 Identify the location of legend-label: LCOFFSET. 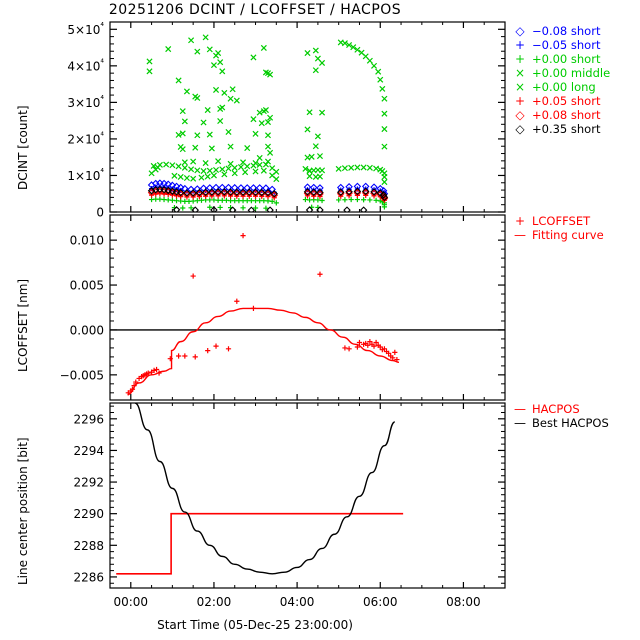
(561, 221).